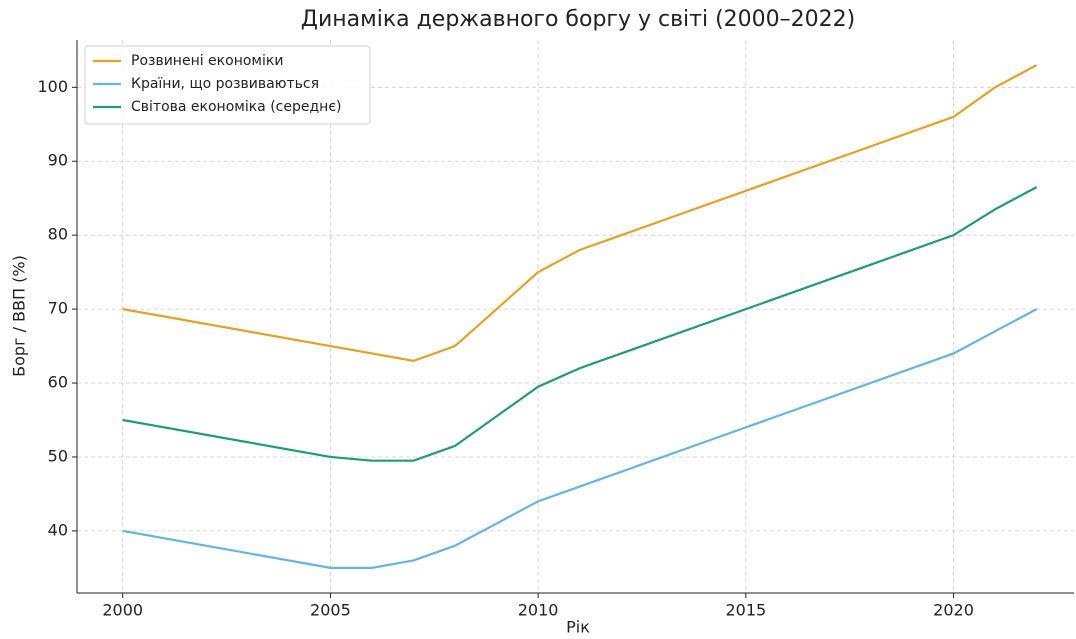 Image resolution: width=1076 pixels, height=639 pixels. Describe the element at coordinates (58, 308) in the screenshot. I see `y-tick-label: 70` at that location.